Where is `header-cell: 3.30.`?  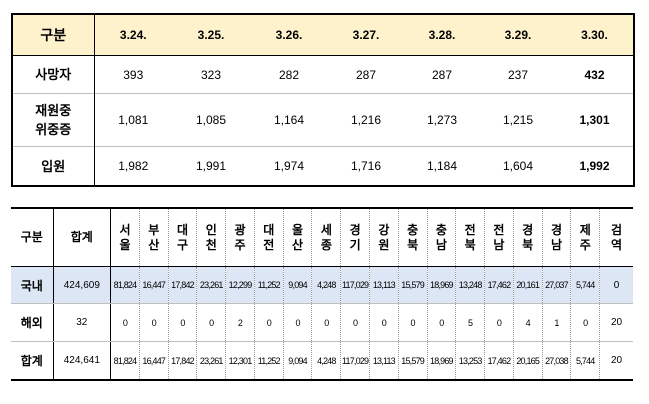 header-cell: 3.30. is located at coordinates (595, 34).